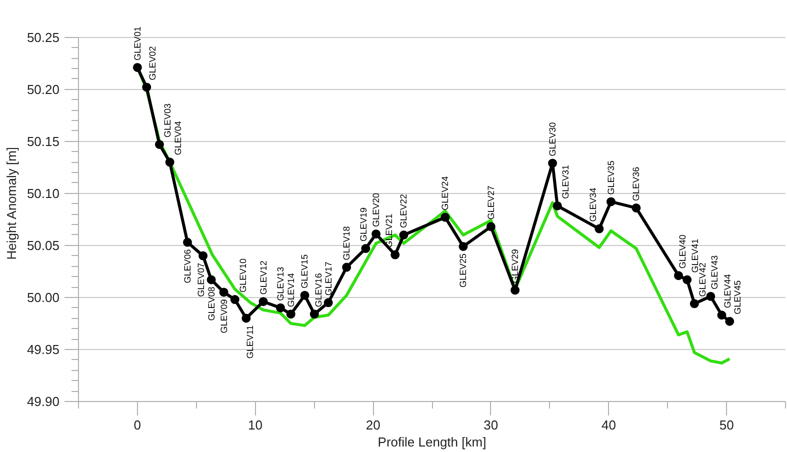 This screenshot has height=452, width=787. What do you see at coordinates (43, 245) in the screenshot?
I see `y-tick-label: 50.05` at bounding box center [43, 245].